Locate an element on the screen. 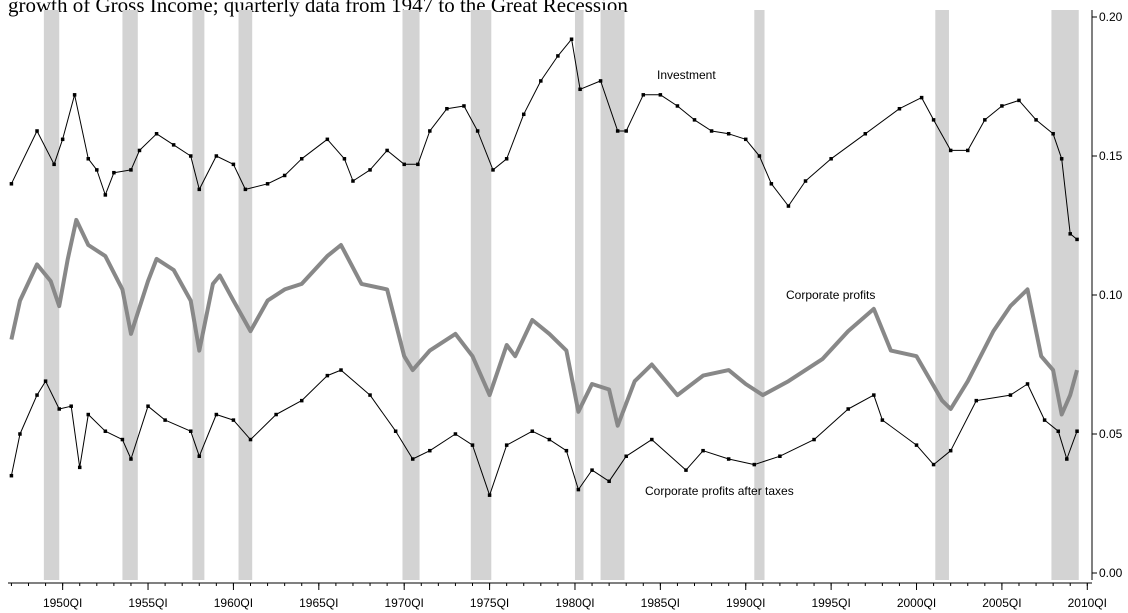 Image resolution: width=1128 pixels, height=613 pixels. x-tick-label: 1980QI is located at coordinates (574, 603).